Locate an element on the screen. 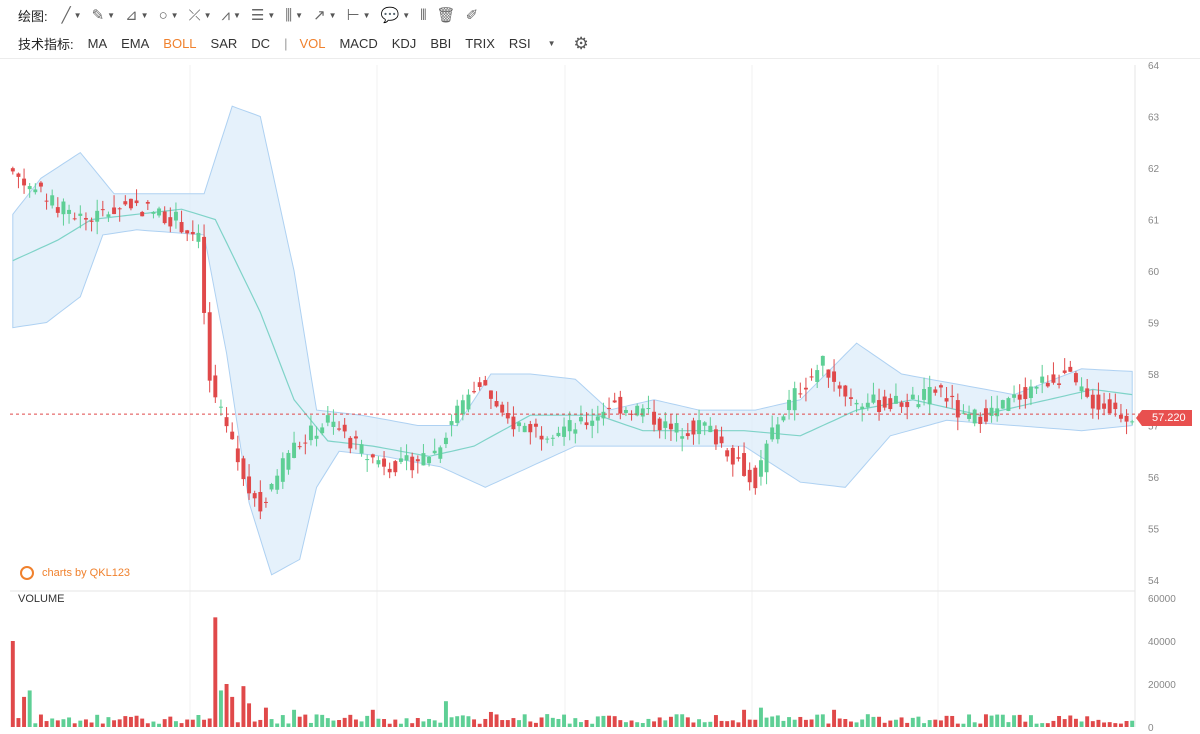  candle-pin-icon: ⫴ is located at coordinates (423, 15).